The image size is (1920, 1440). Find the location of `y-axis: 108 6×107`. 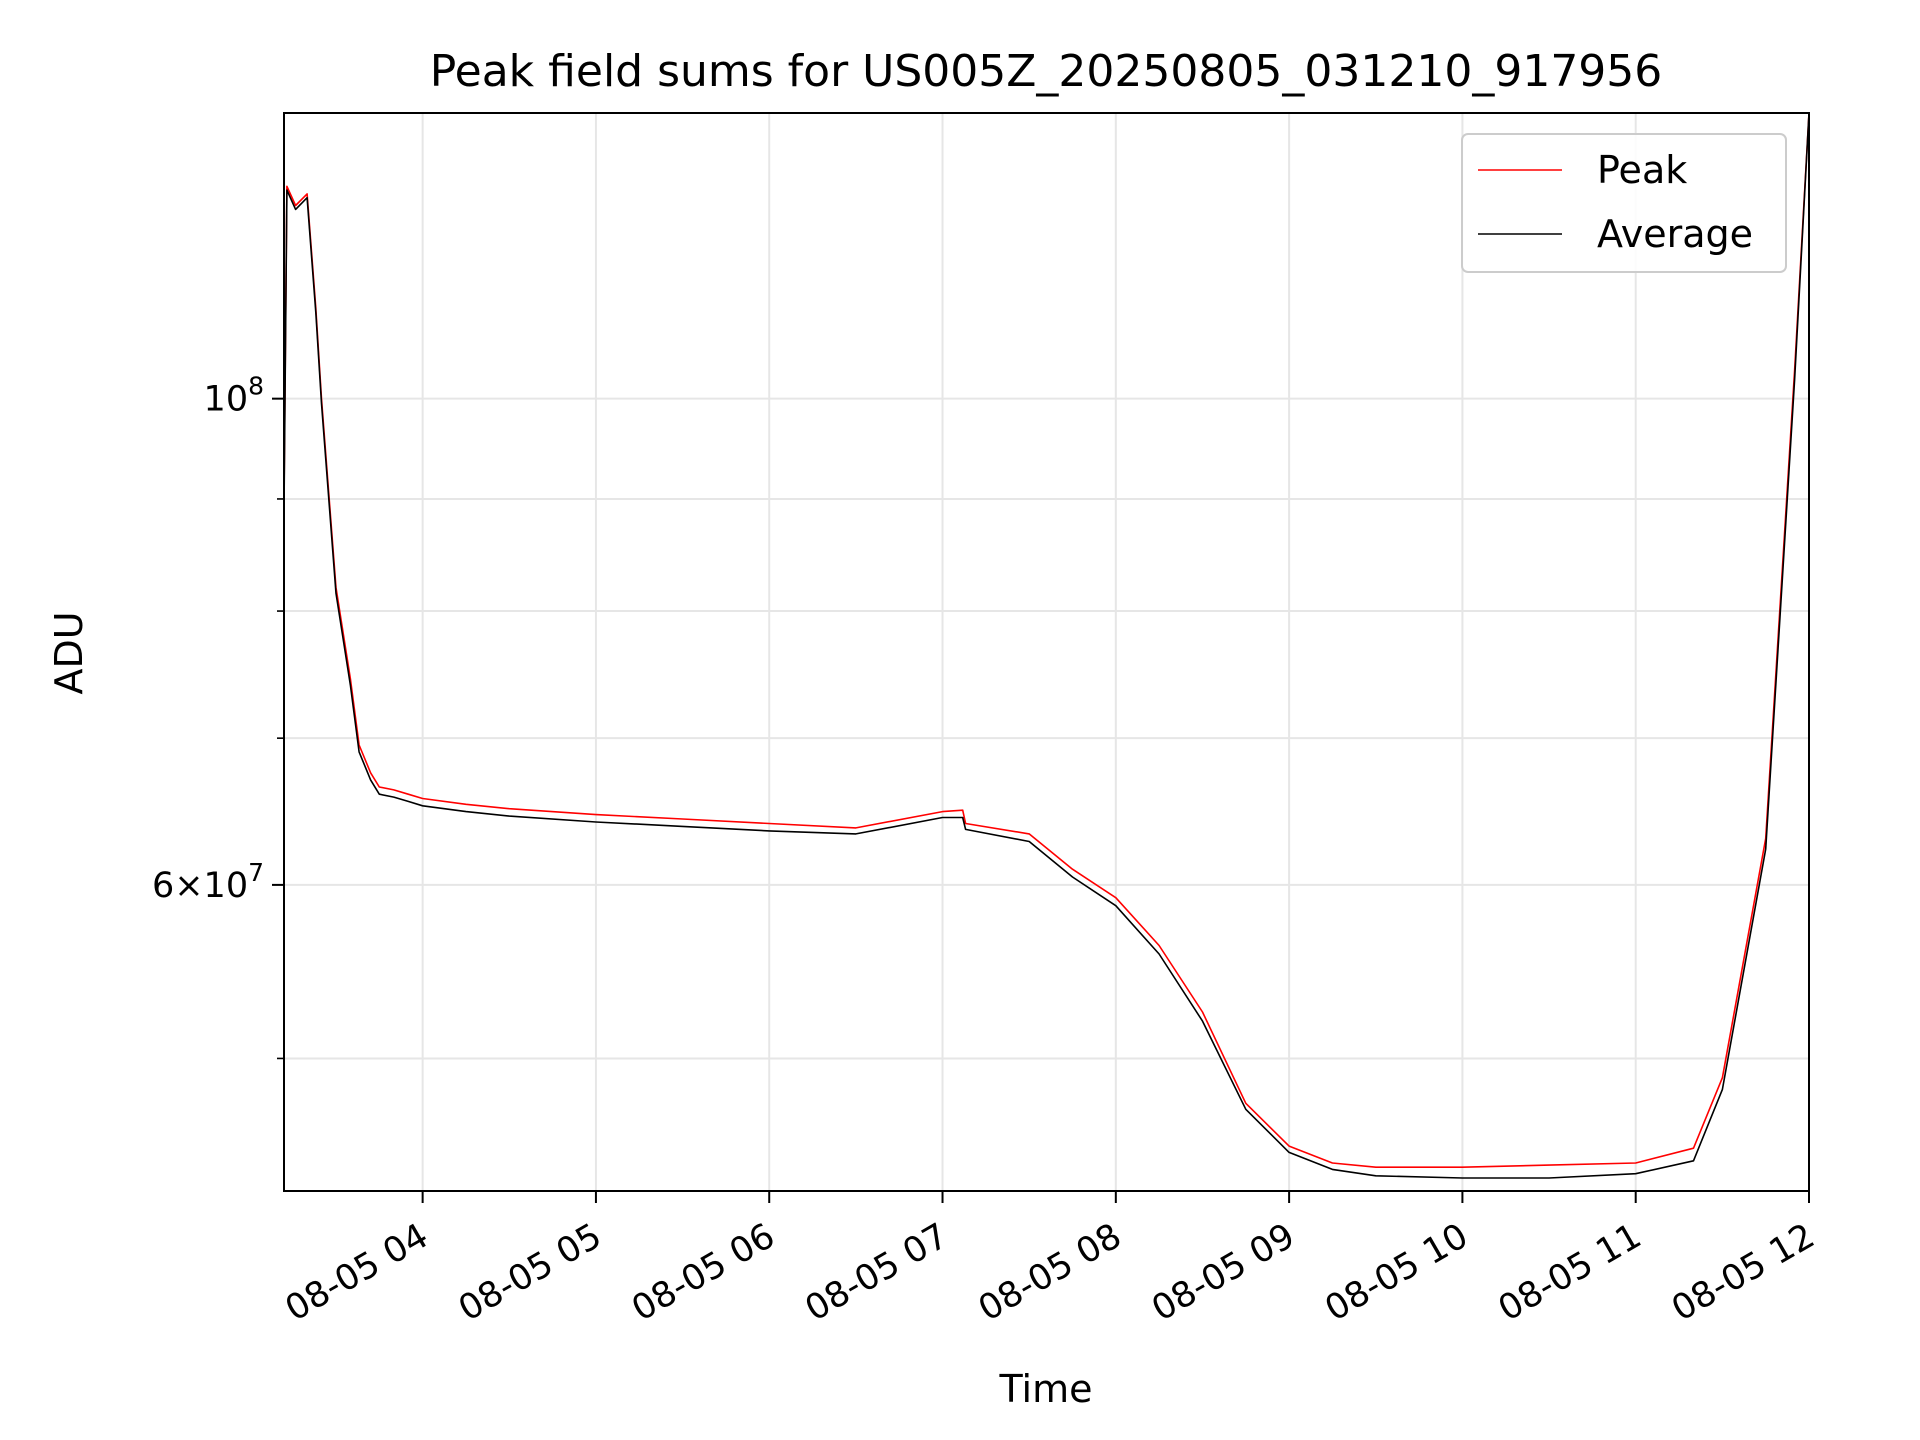

y-axis: 108 6×107 is located at coordinates (218, 716).